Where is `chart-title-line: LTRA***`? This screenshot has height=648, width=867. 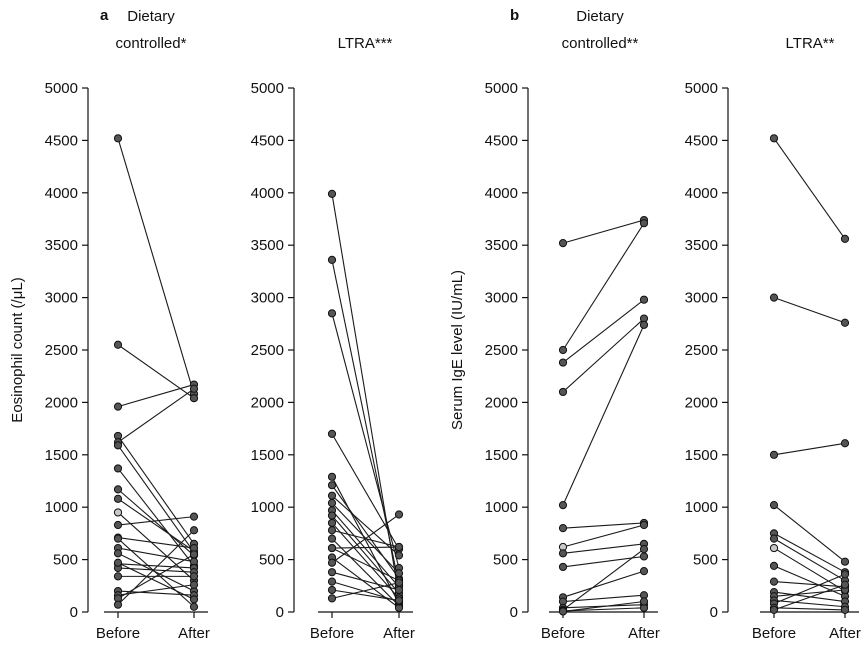 chart-title-line: LTRA*** is located at coordinates (365, 43).